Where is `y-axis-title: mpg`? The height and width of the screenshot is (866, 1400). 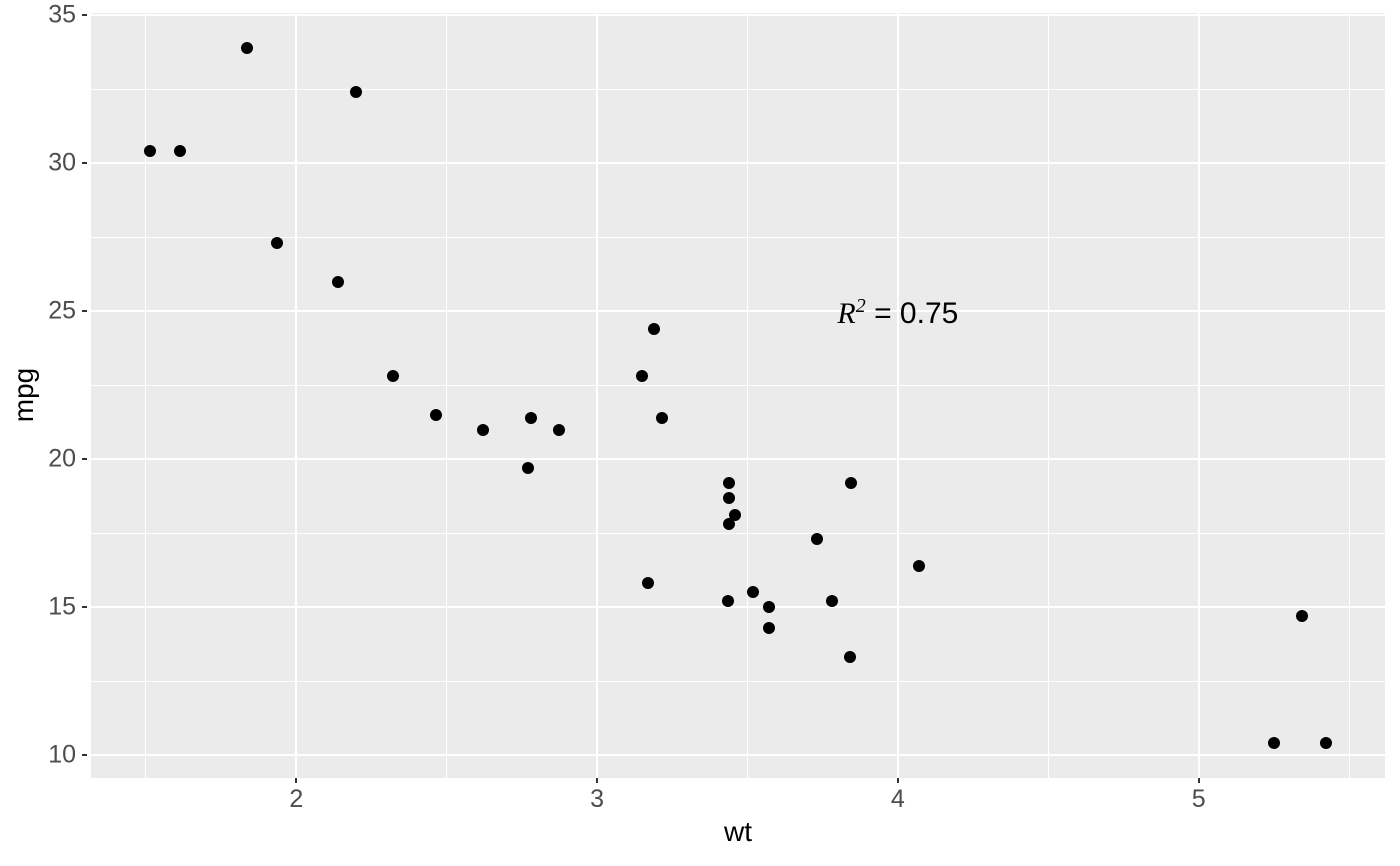
y-axis-title: mpg is located at coordinates (23, 395).